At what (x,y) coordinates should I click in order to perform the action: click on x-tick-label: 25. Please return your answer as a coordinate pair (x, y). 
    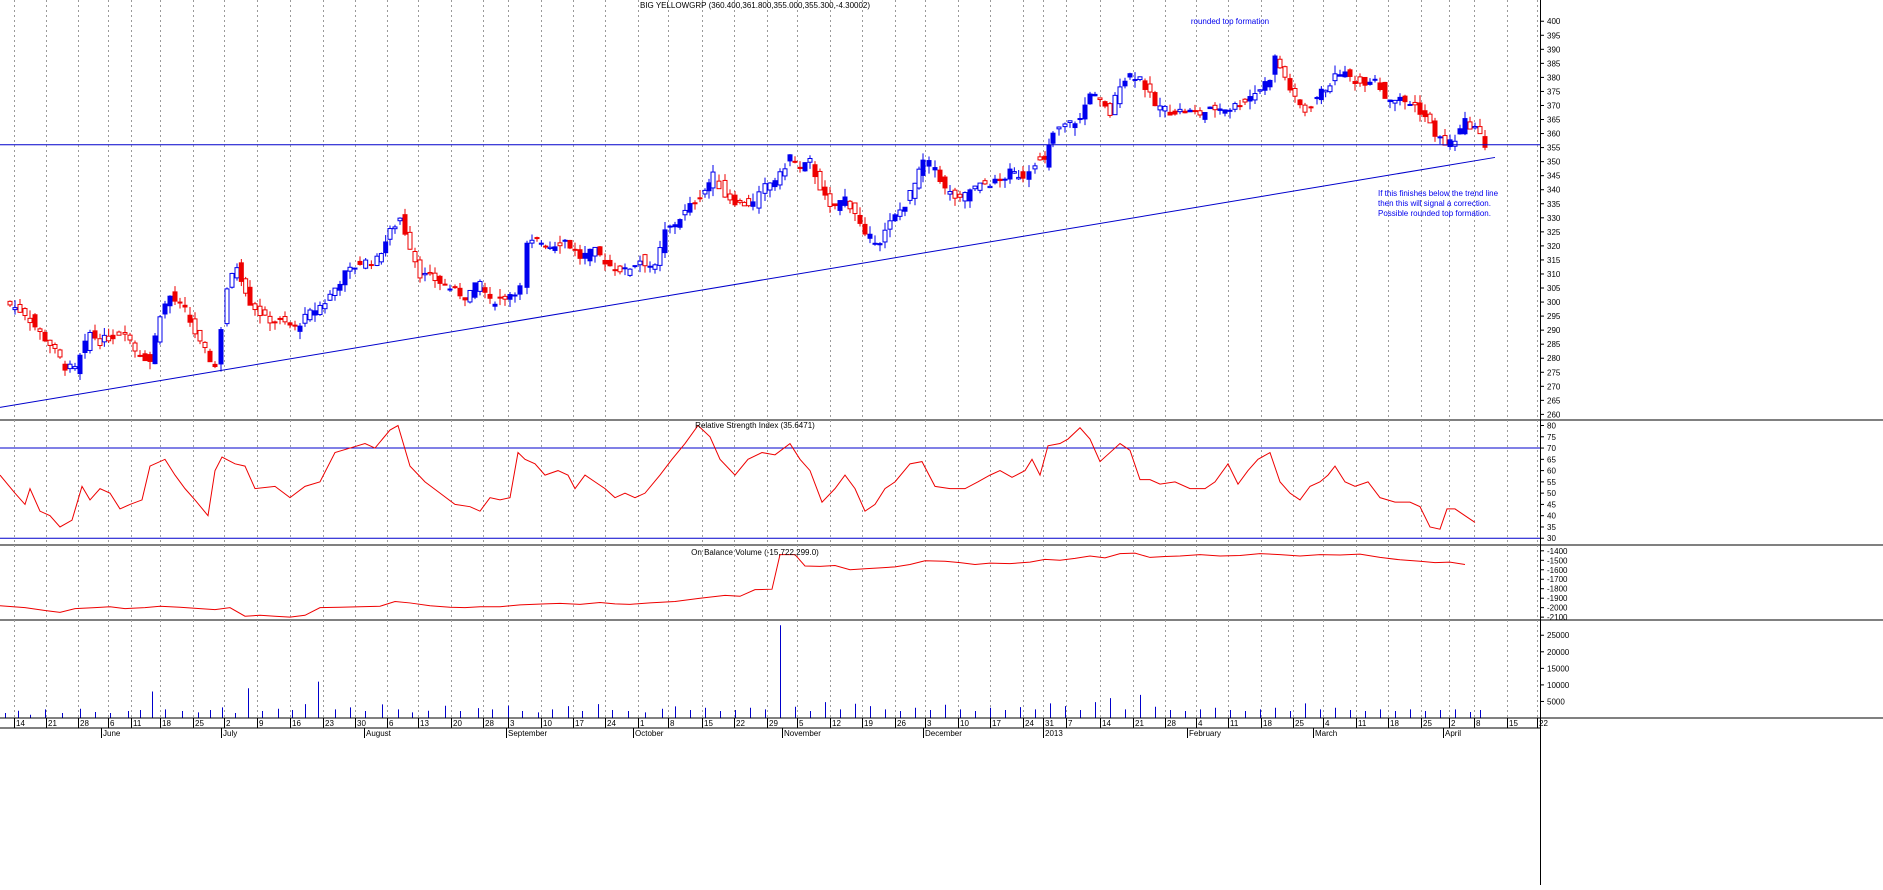
    Looking at the image, I should click on (1427, 723).